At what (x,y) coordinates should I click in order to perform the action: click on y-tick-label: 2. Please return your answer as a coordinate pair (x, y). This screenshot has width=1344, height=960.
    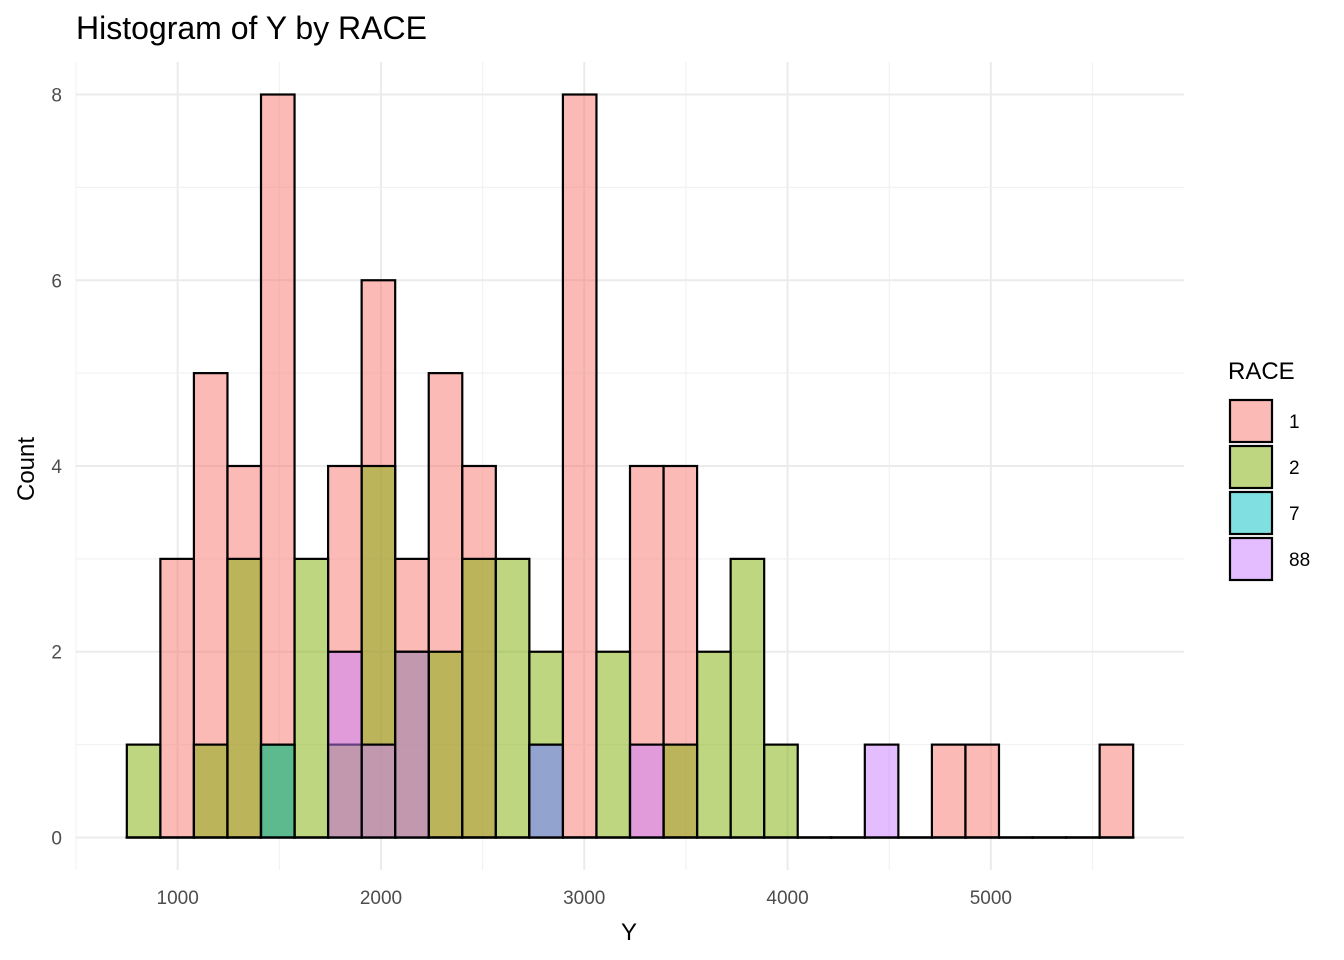
    Looking at the image, I should click on (56, 653).